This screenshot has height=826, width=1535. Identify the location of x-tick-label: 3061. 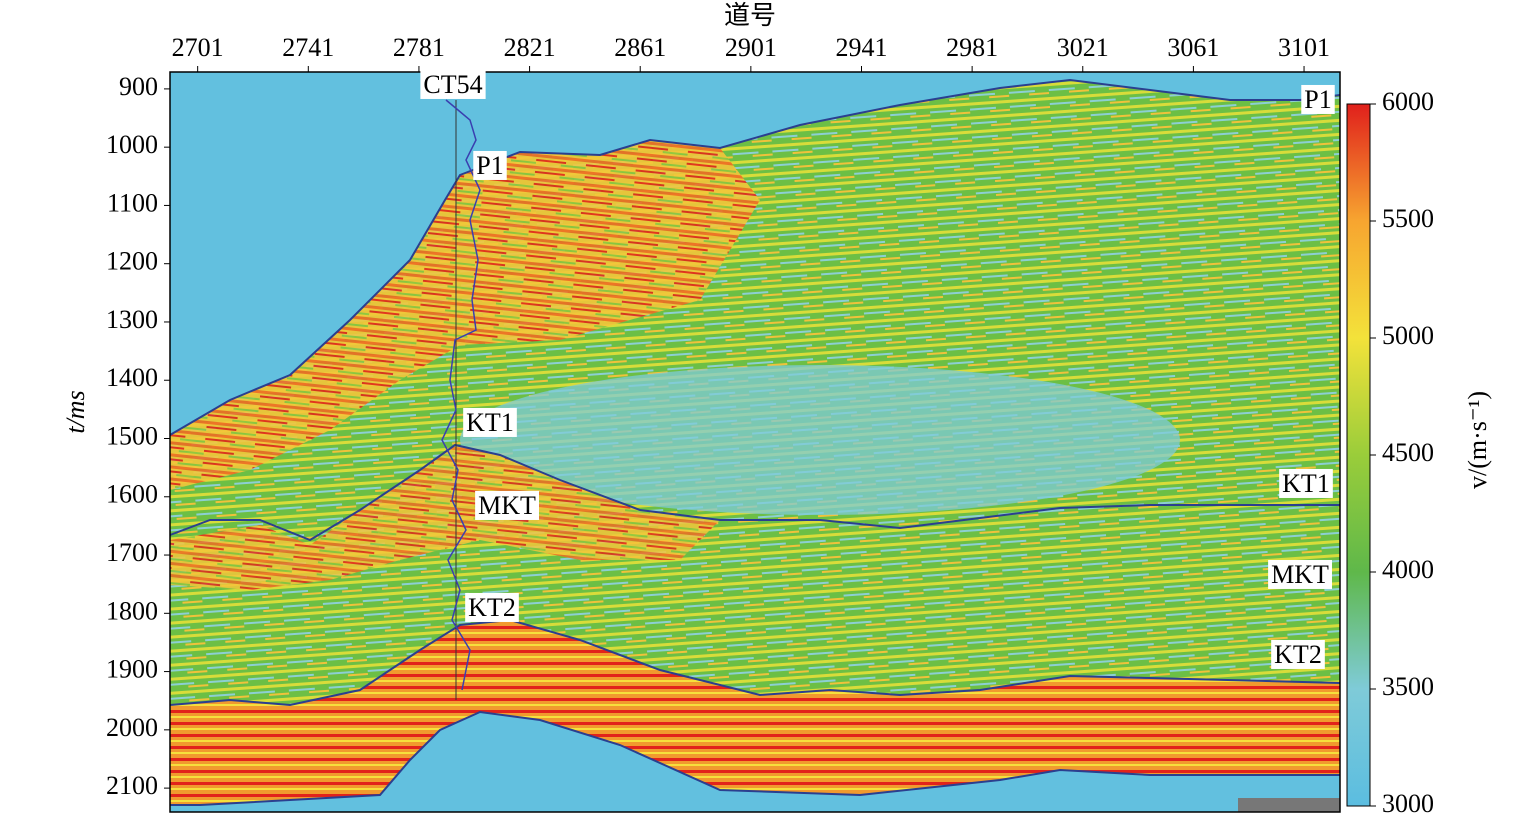
(1193, 47).